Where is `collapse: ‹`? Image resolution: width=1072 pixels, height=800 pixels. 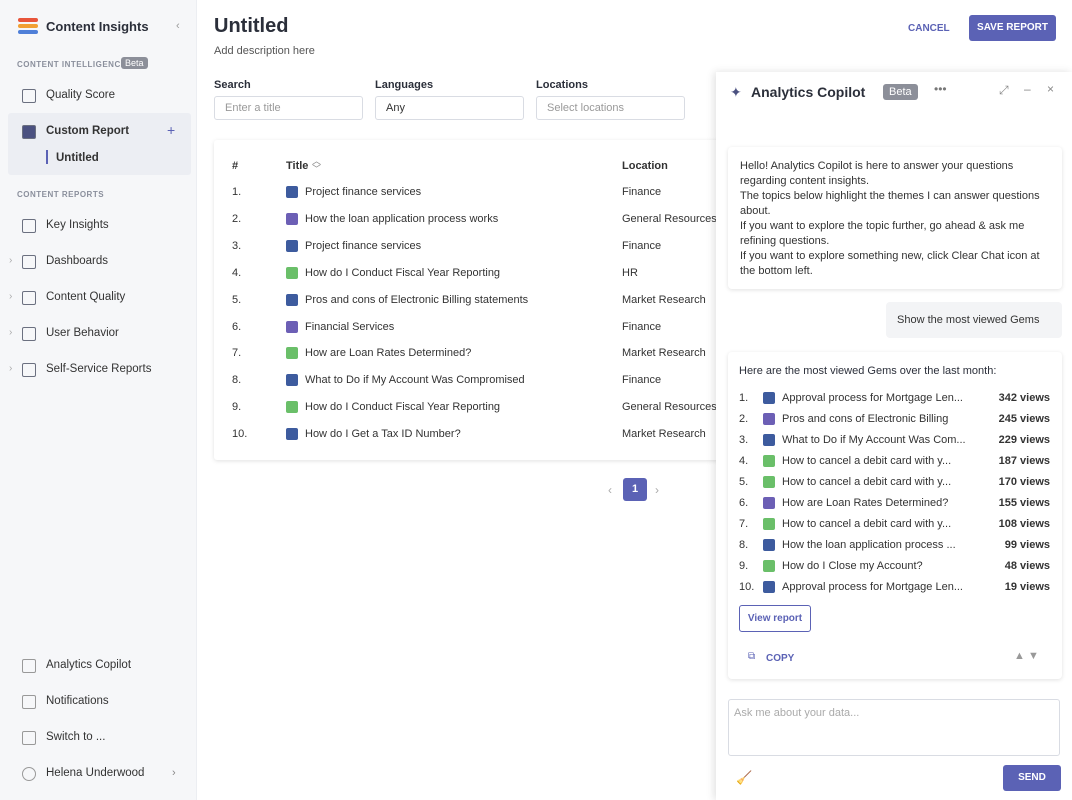 collapse: ‹ is located at coordinates (178, 26).